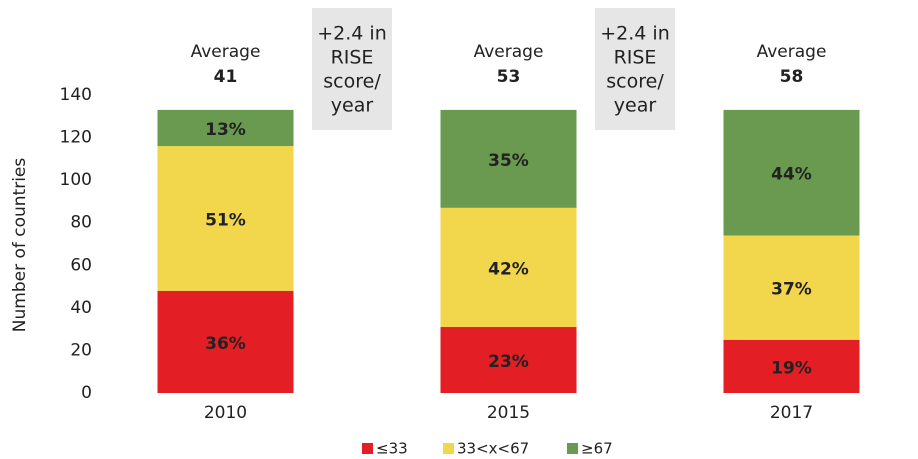 This screenshot has height=459, width=918. What do you see at coordinates (791, 413) in the screenshot?
I see `x-tick-label: 2017` at bounding box center [791, 413].